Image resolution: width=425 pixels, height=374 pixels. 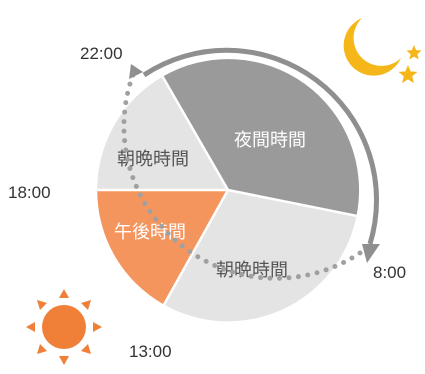 What do you see at coordinates (29, 192) in the screenshot?
I see `time-label-1800: 18:00` at bounding box center [29, 192].